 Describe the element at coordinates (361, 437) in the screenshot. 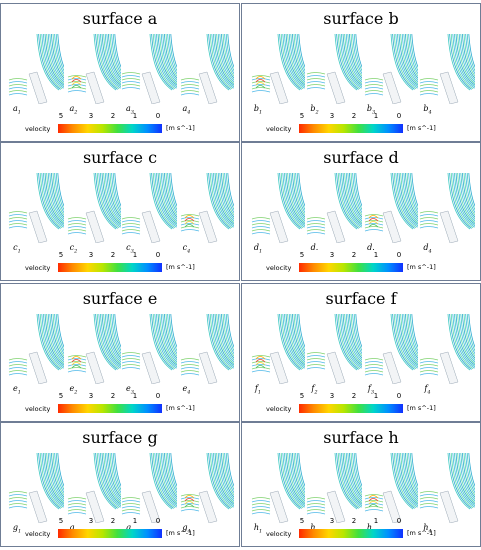

I see `panel-title: surface h` at that location.